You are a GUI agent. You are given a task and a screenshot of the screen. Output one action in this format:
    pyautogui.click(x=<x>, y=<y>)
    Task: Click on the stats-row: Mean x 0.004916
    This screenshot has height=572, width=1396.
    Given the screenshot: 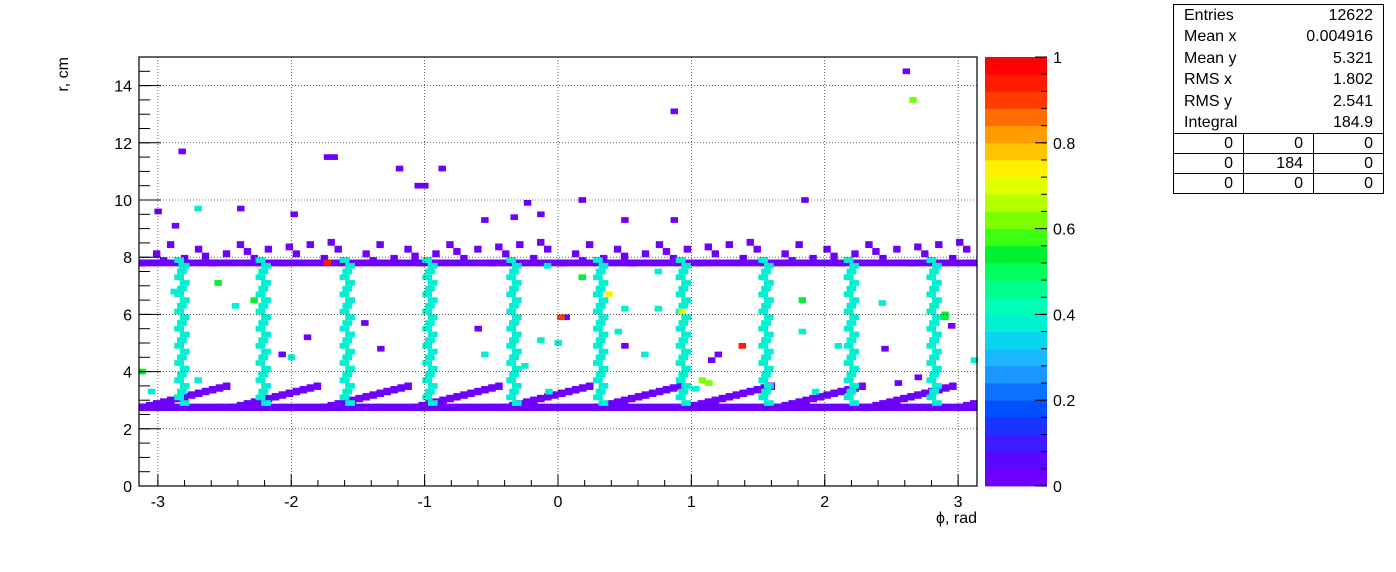 What is the action you would take?
    pyautogui.click(x=1278, y=36)
    